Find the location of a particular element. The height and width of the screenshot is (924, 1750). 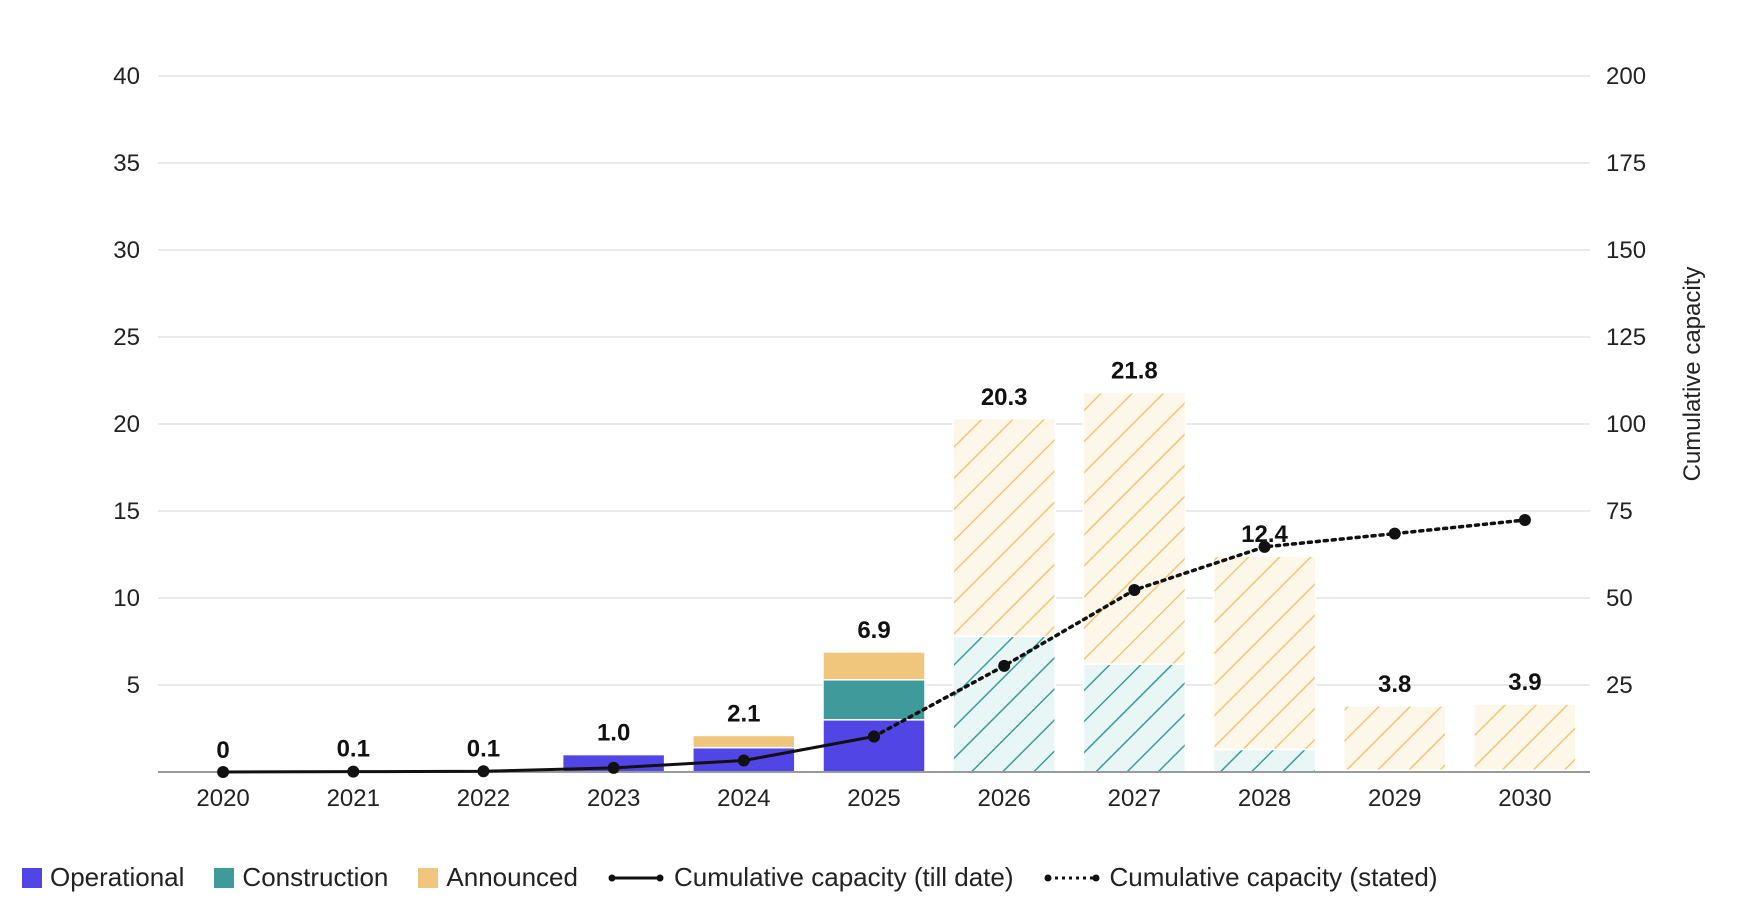

point-cumulative-capacity-stated--2029 is located at coordinates (1394, 533).